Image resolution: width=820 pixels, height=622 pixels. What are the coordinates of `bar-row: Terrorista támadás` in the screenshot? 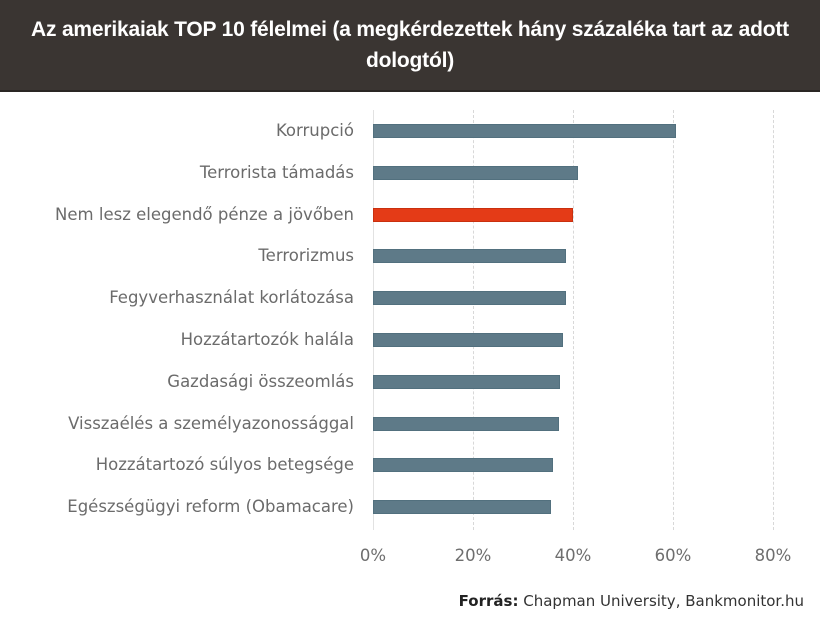 It's located at (410, 173).